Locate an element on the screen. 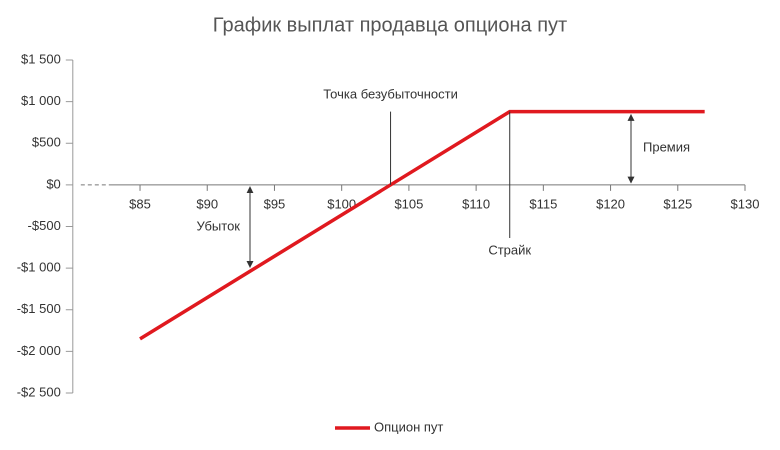 The width and height of the screenshot is (780, 450). x-tick-label: $95 is located at coordinates (275, 203).